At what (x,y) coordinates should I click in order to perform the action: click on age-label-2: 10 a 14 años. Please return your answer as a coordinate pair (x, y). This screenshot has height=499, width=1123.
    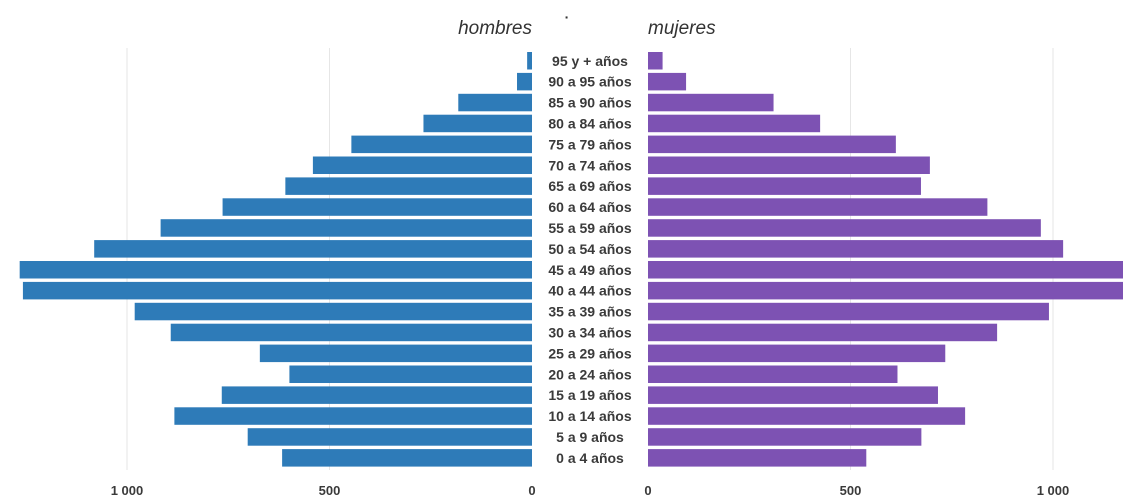
    Looking at the image, I should click on (589, 416).